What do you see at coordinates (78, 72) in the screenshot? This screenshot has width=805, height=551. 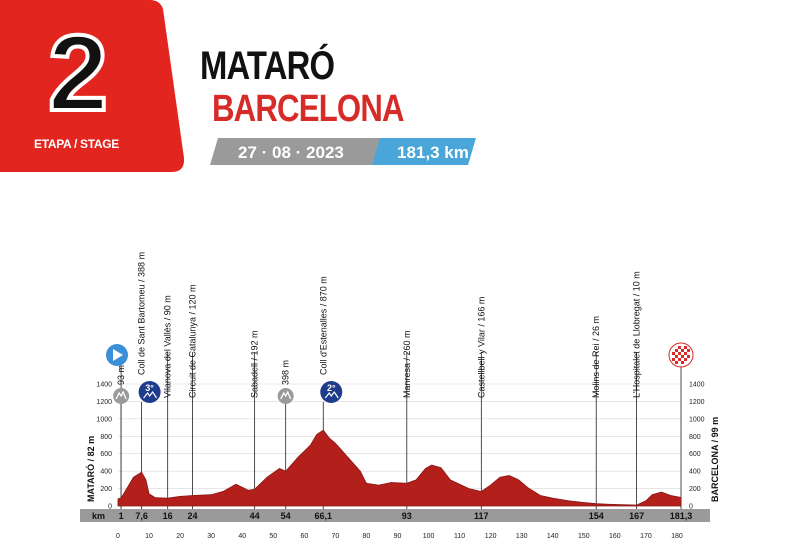 I see `stage-number: 2` at bounding box center [78, 72].